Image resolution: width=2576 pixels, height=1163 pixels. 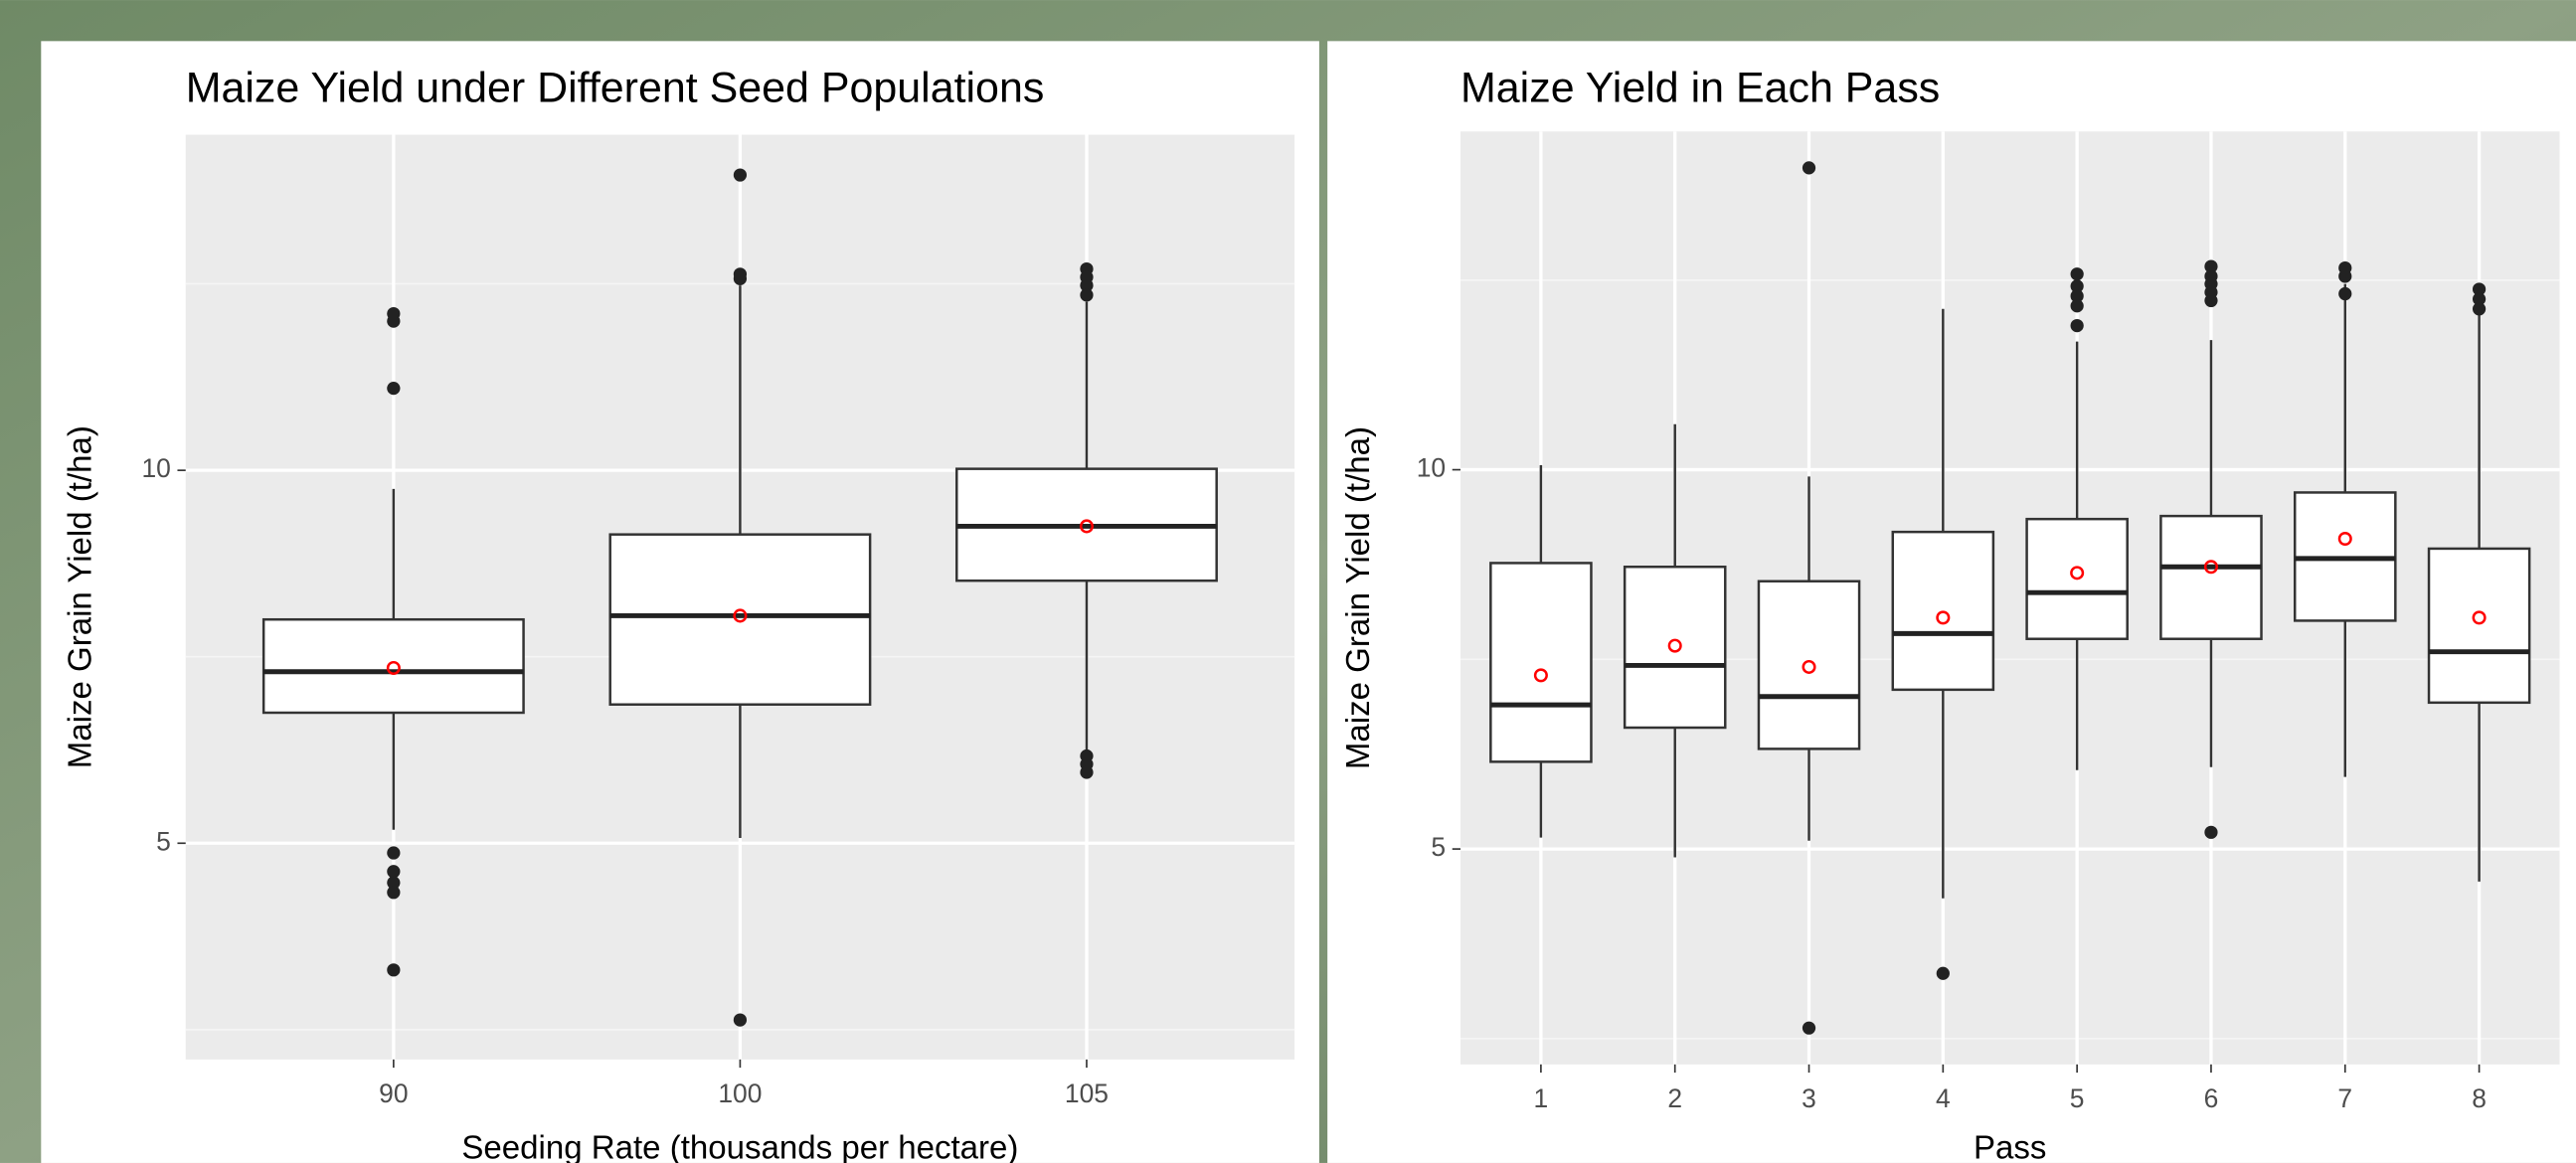 I want to click on x-tick-label: 6, so click(x=2211, y=1098).